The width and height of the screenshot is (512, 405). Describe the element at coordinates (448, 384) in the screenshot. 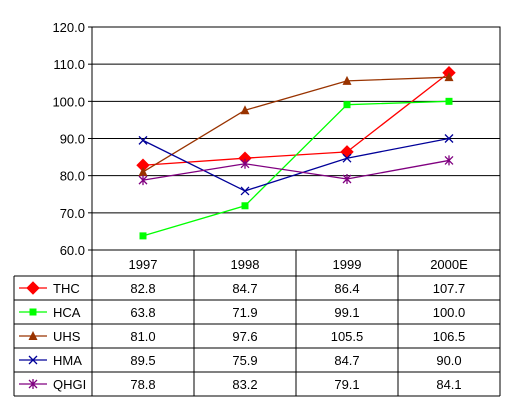

I see `table-cell-value: 84.1` at that location.